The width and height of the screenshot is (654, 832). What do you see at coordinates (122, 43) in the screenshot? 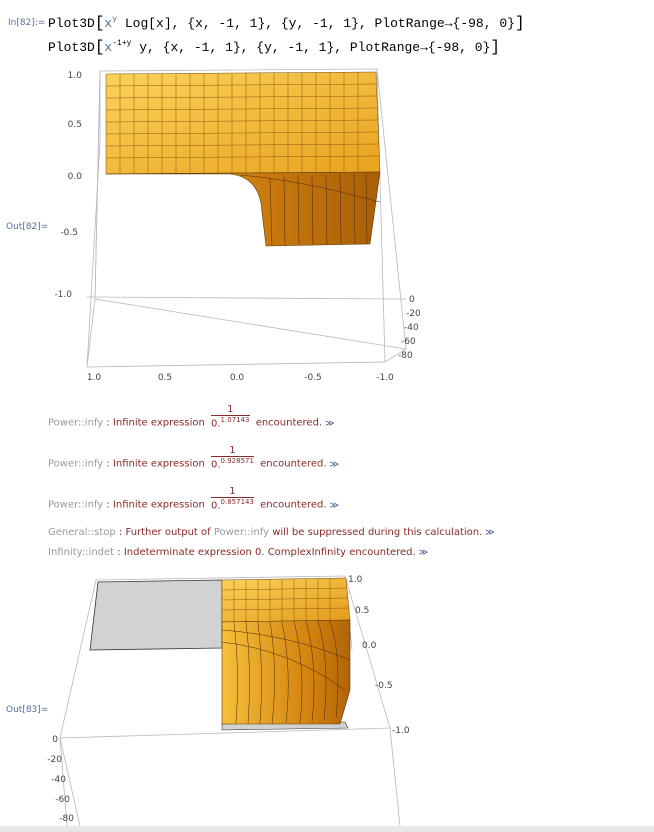
I see `exponent: -1+y` at bounding box center [122, 43].